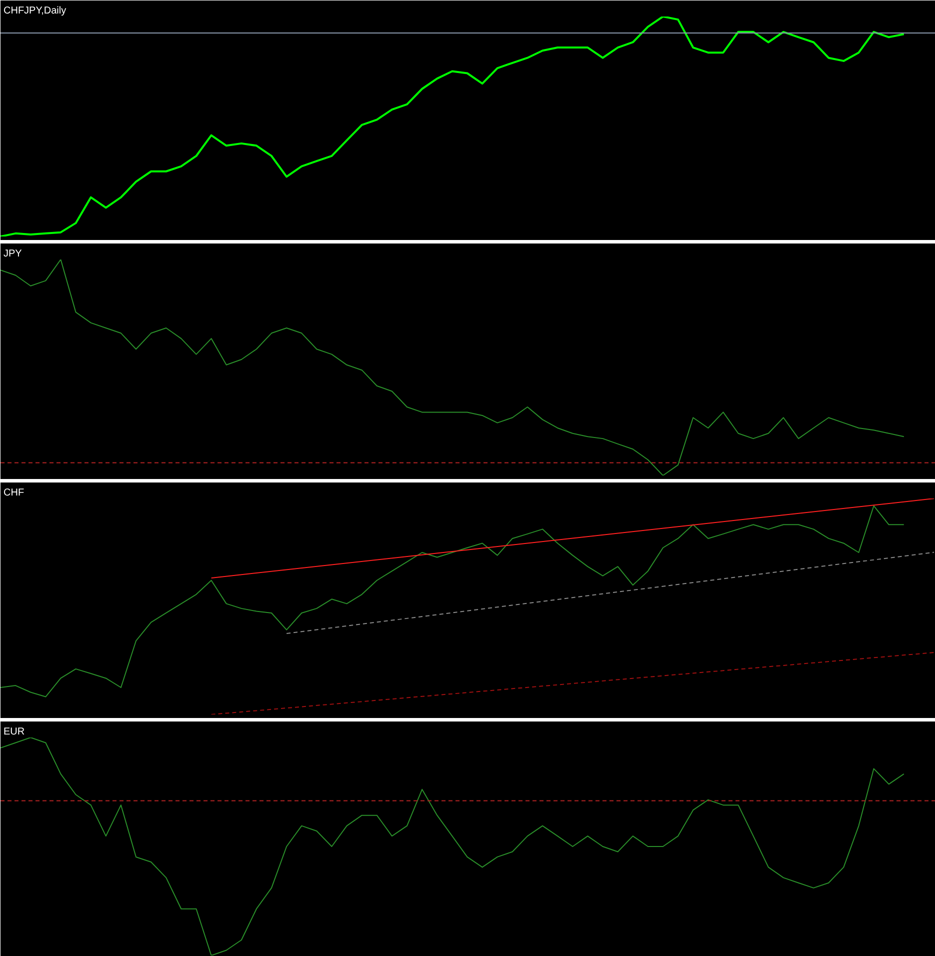  I want to click on chart-title: CHFJPY,Daily, so click(35, 11).